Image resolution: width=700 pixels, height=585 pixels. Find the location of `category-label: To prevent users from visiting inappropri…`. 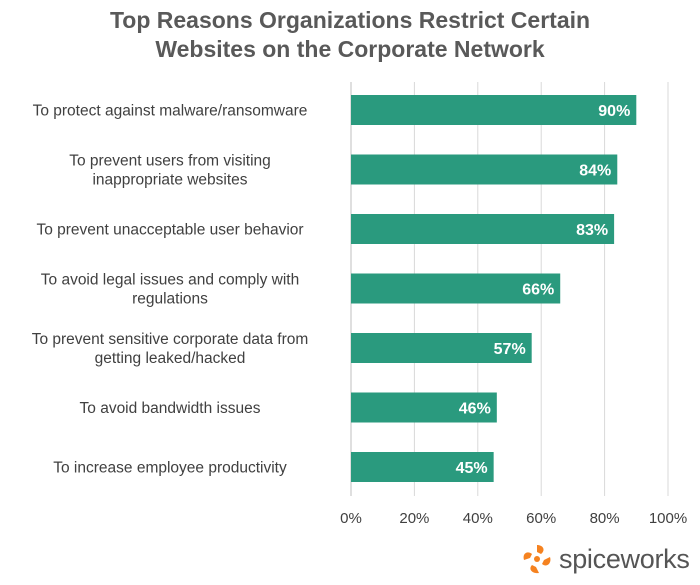

category-label: To prevent users from visiting inappropri… is located at coordinates (170, 171).